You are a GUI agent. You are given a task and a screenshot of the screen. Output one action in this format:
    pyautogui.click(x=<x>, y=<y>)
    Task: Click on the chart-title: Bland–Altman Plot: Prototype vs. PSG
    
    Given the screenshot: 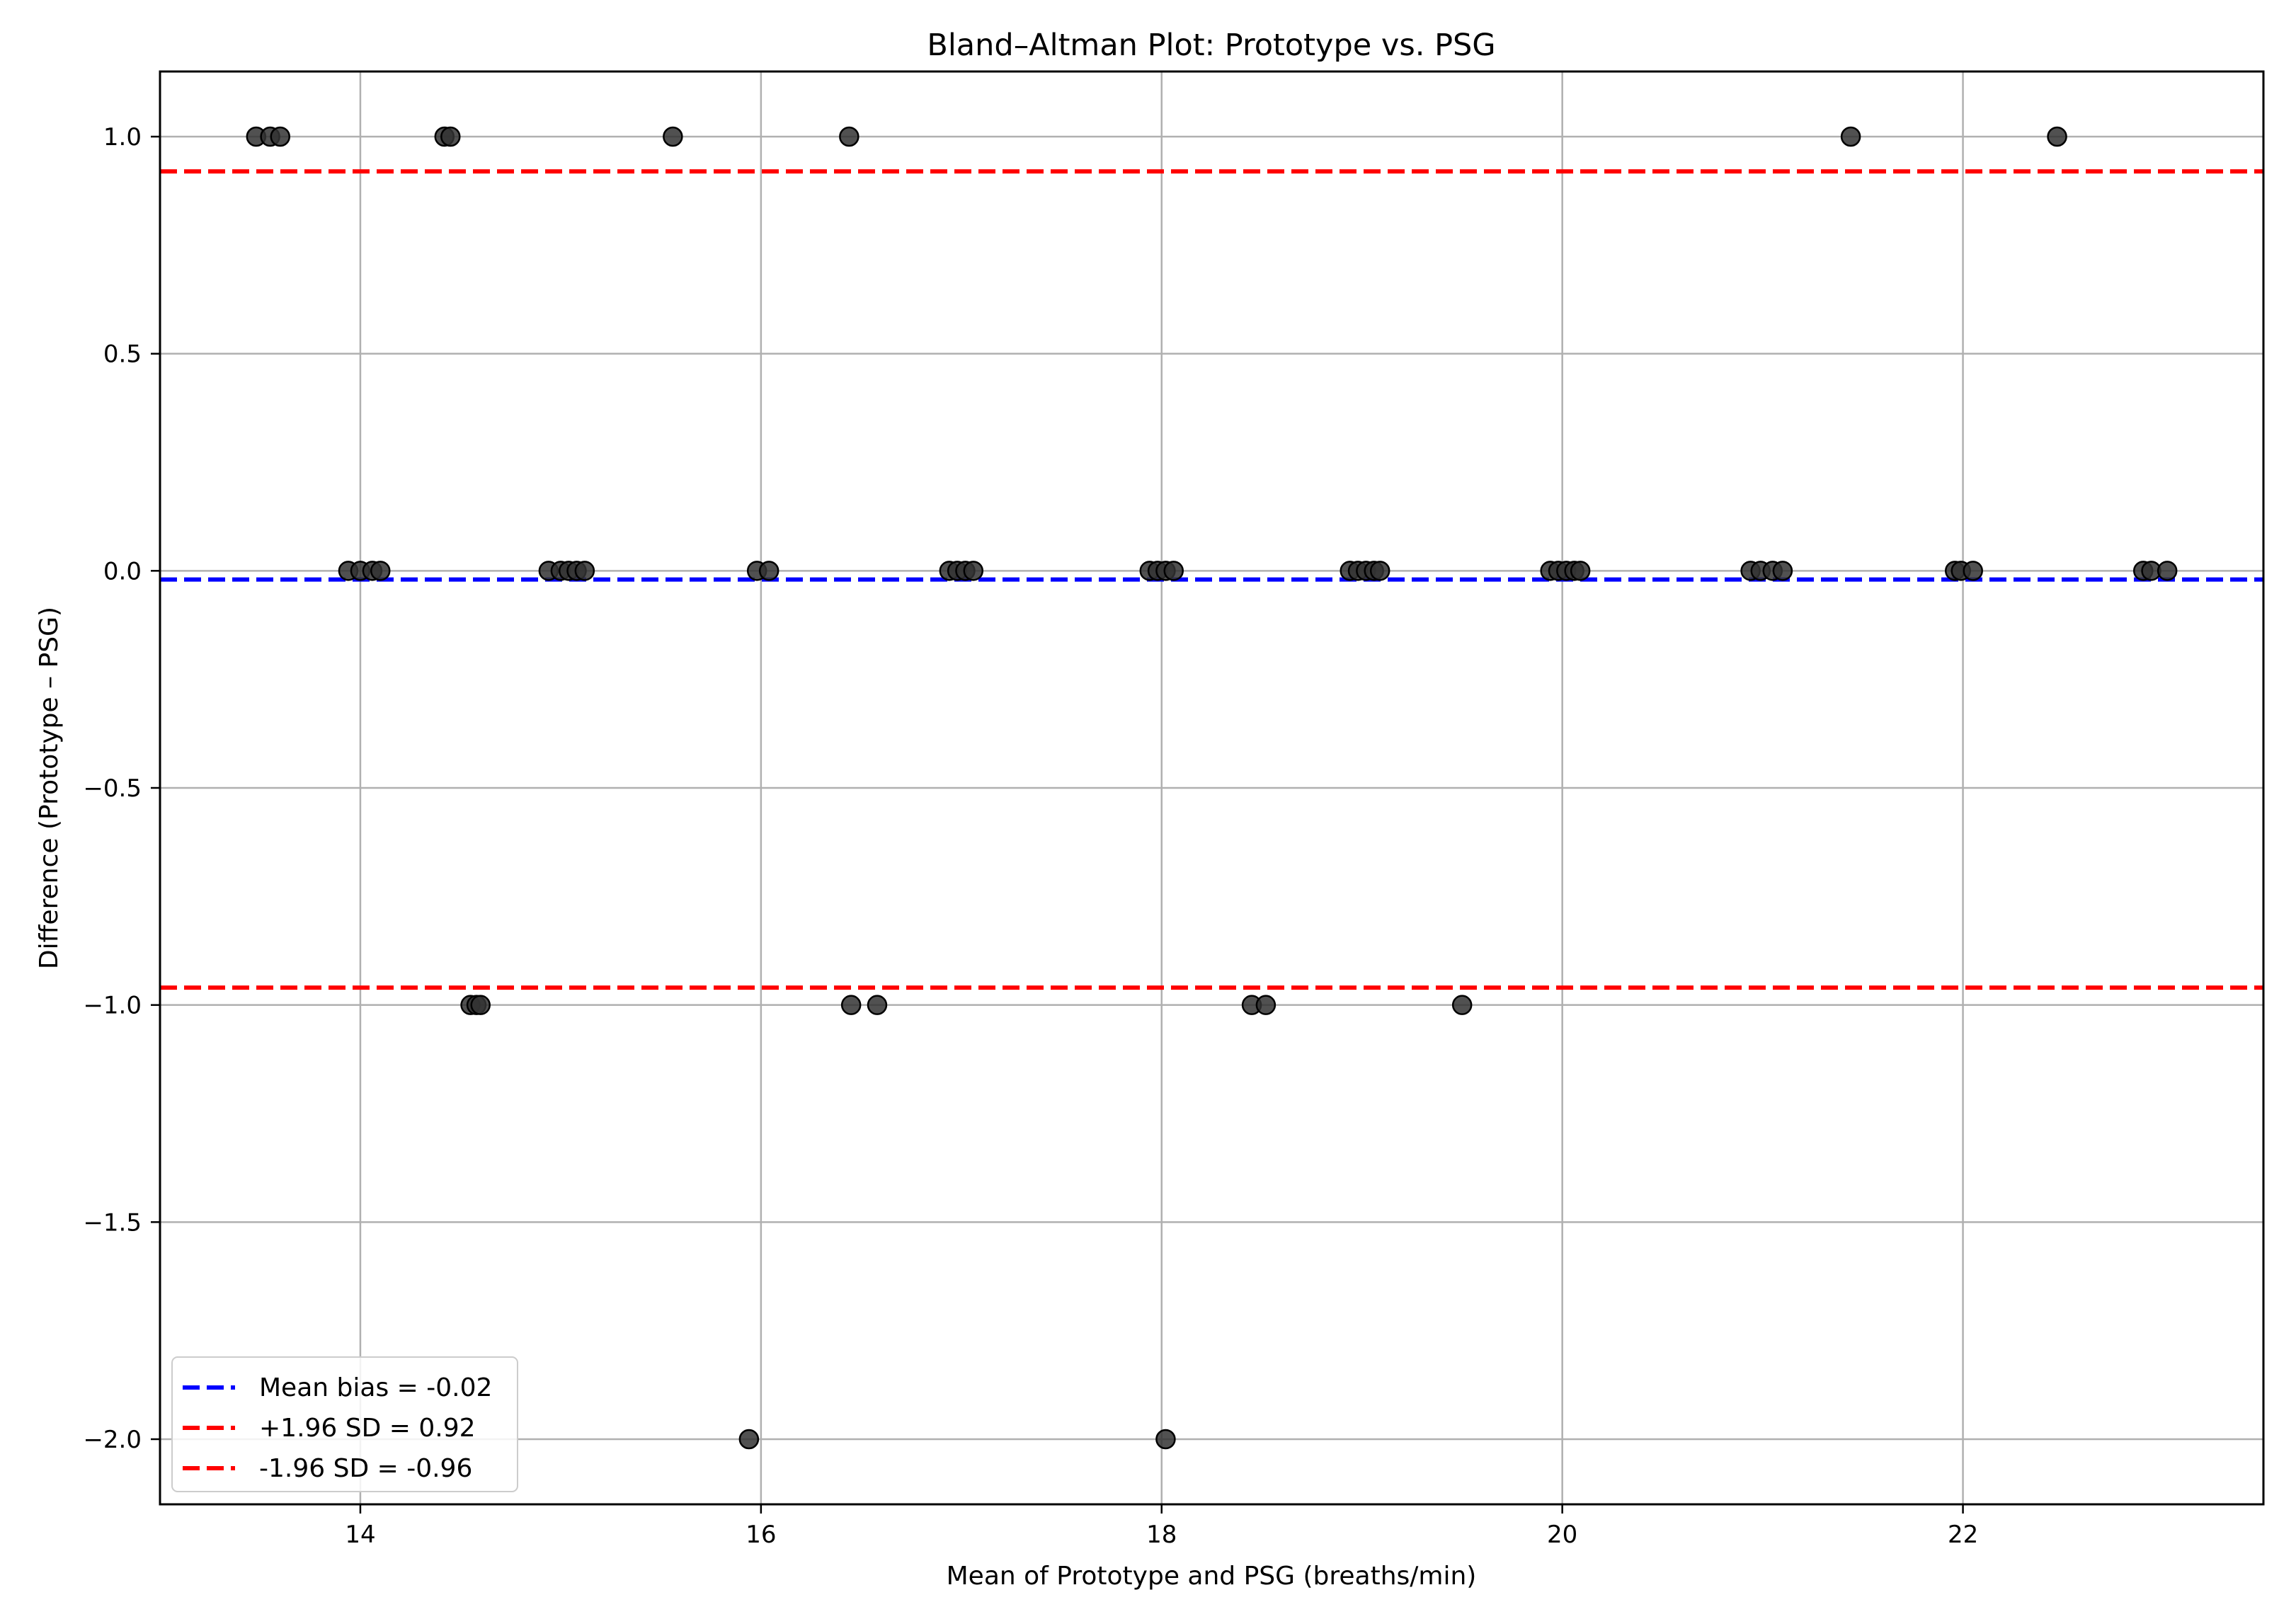 What is the action you would take?
    pyautogui.click(x=1211, y=45)
    